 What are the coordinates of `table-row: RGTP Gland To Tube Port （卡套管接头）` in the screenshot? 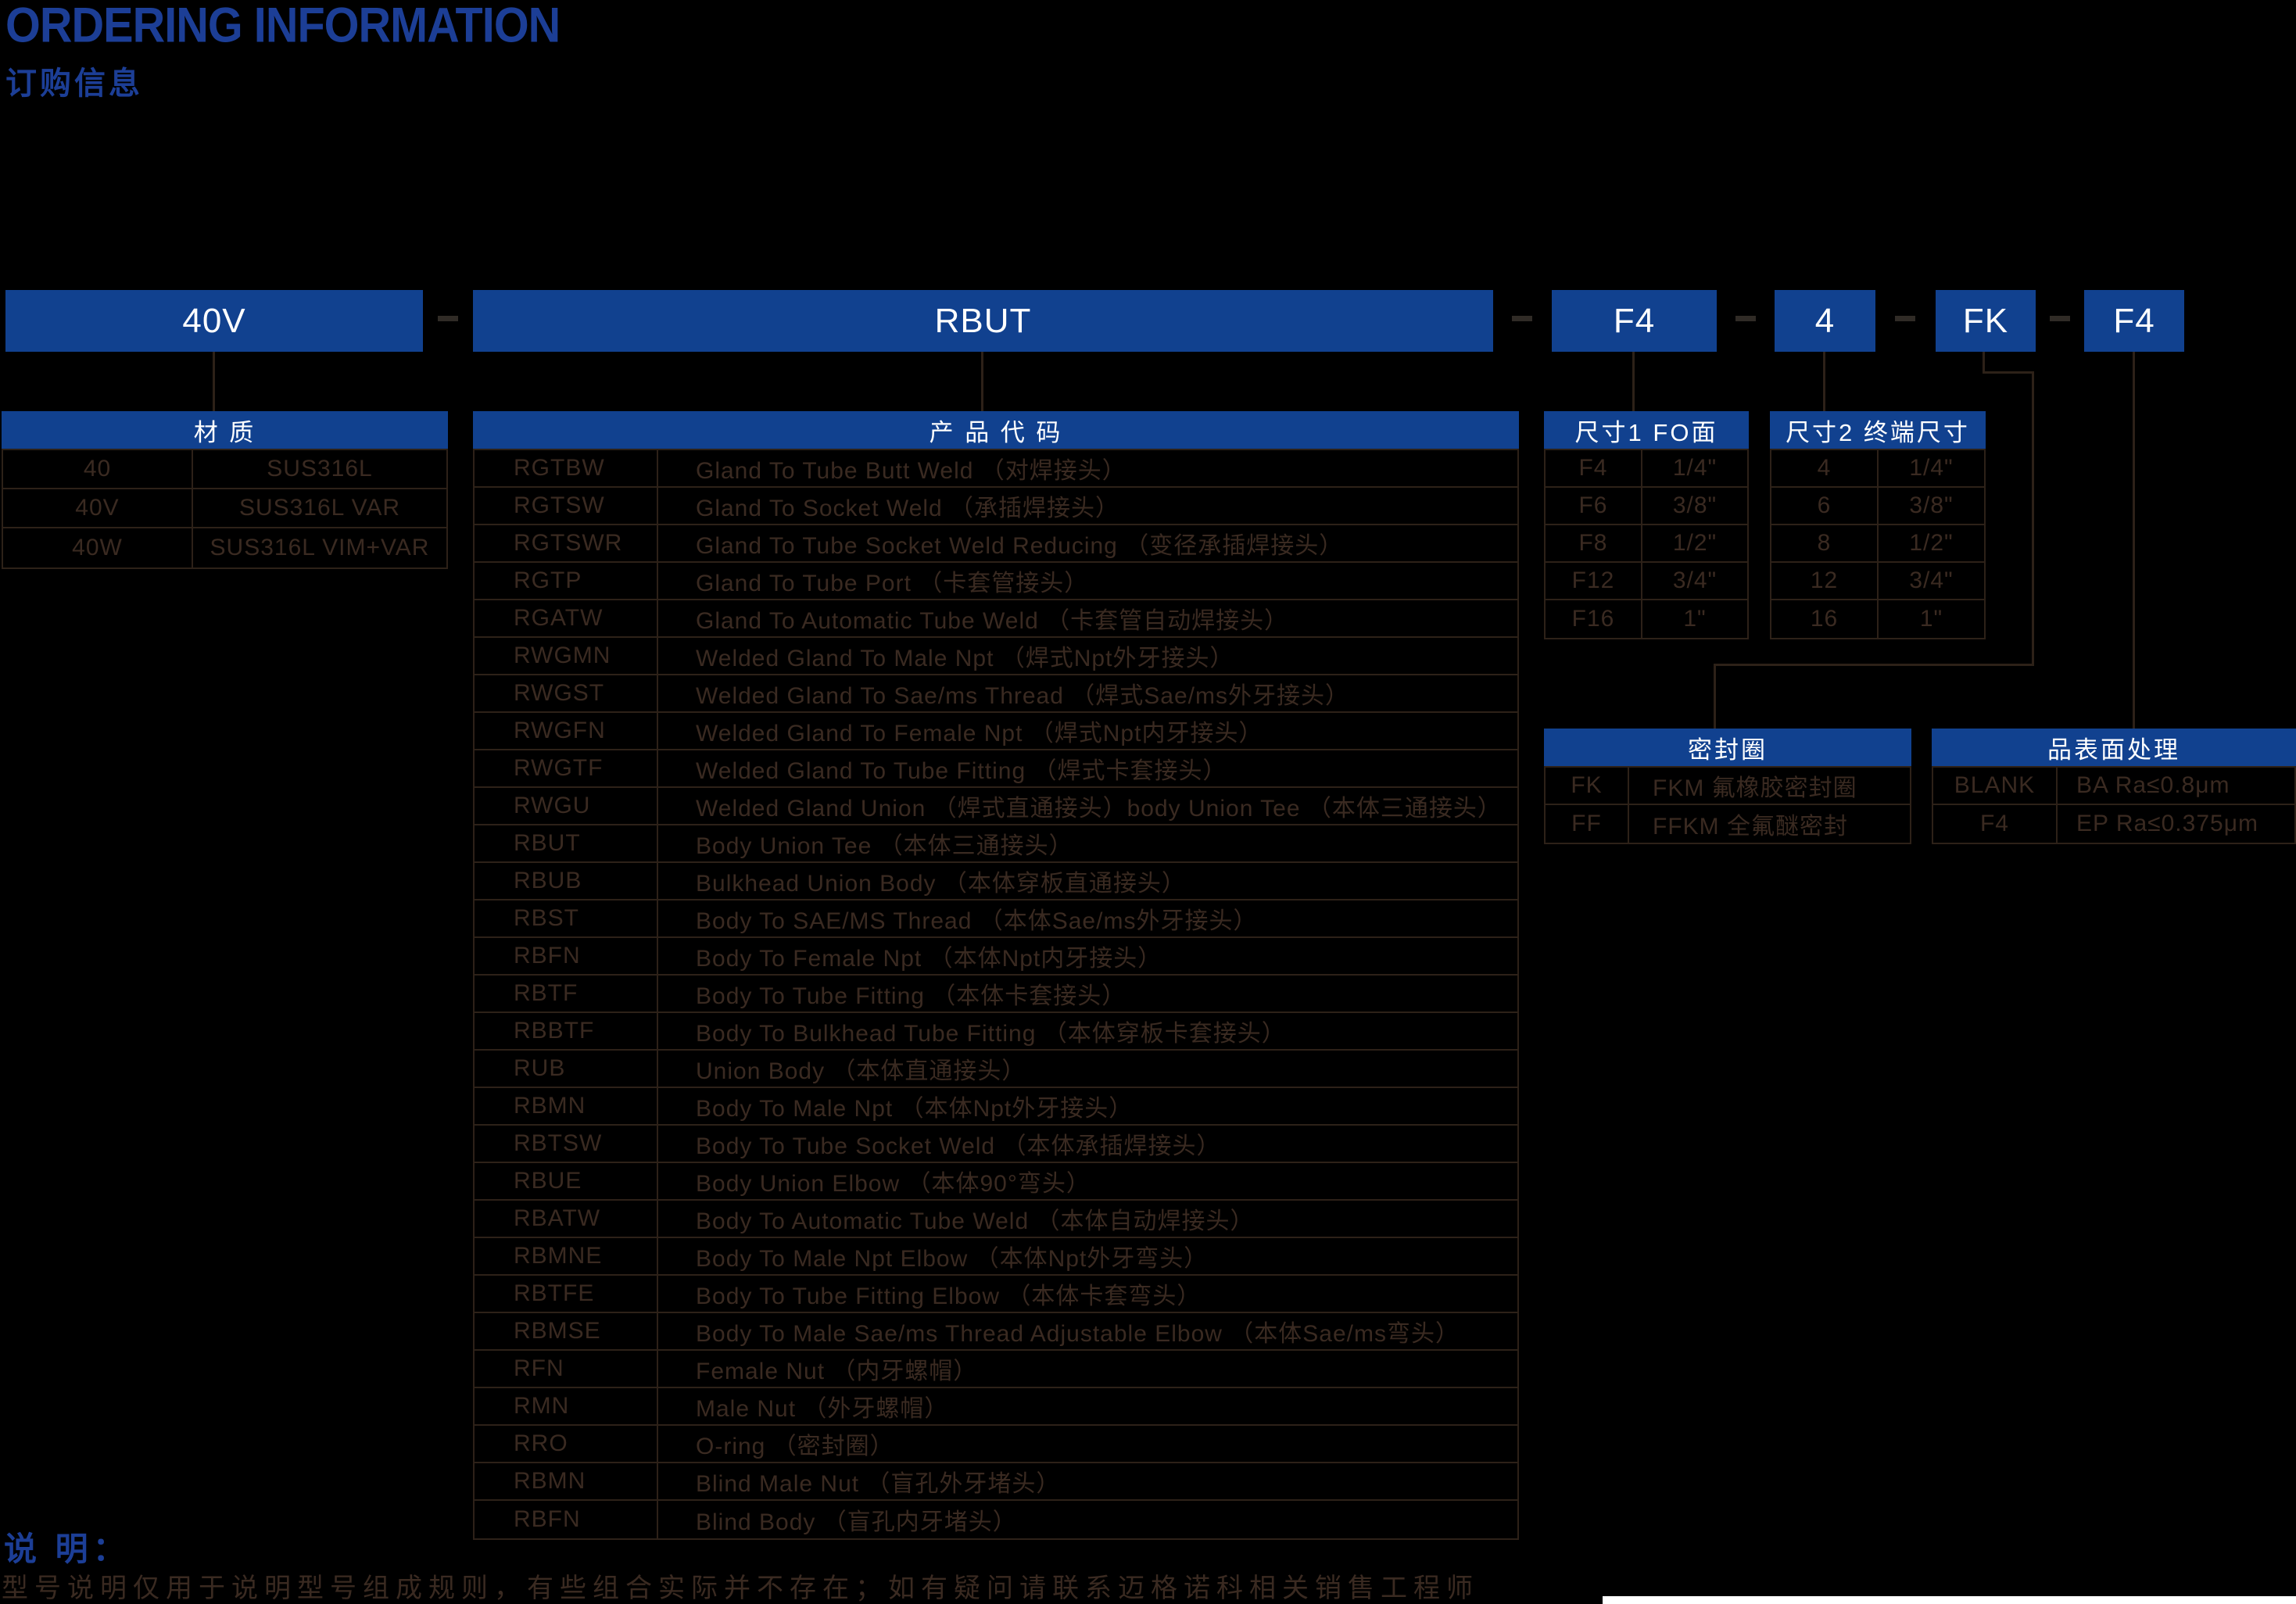 It's located at (996, 581).